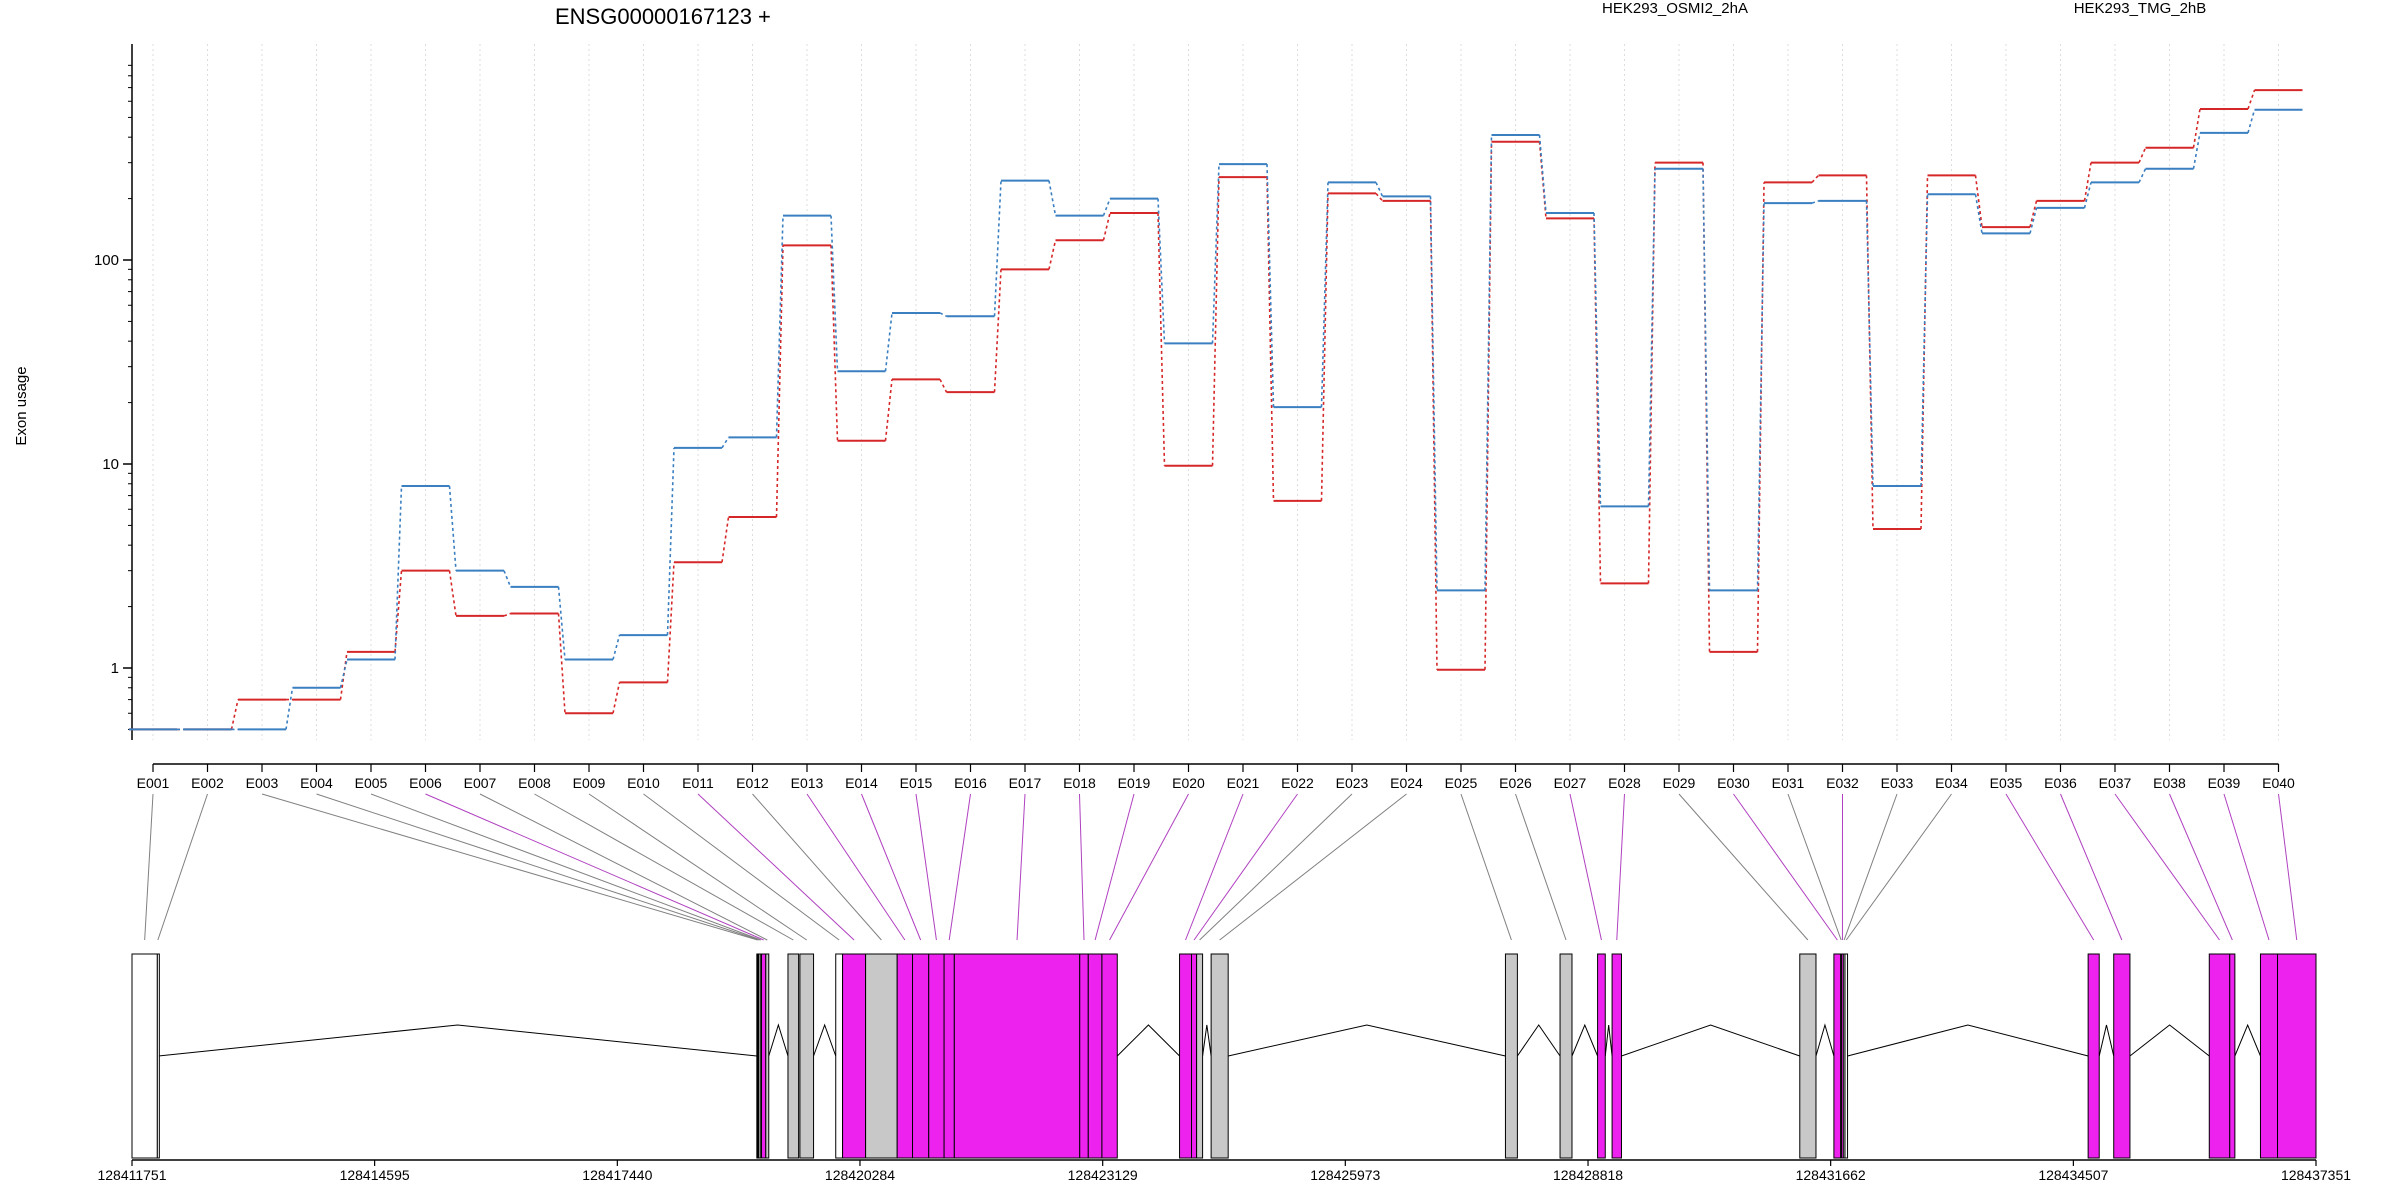 Image resolution: width=2400 pixels, height=1200 pixels. Describe the element at coordinates (1345, 1175) in the screenshot. I see `genomic-tick-label: 128425973` at that location.